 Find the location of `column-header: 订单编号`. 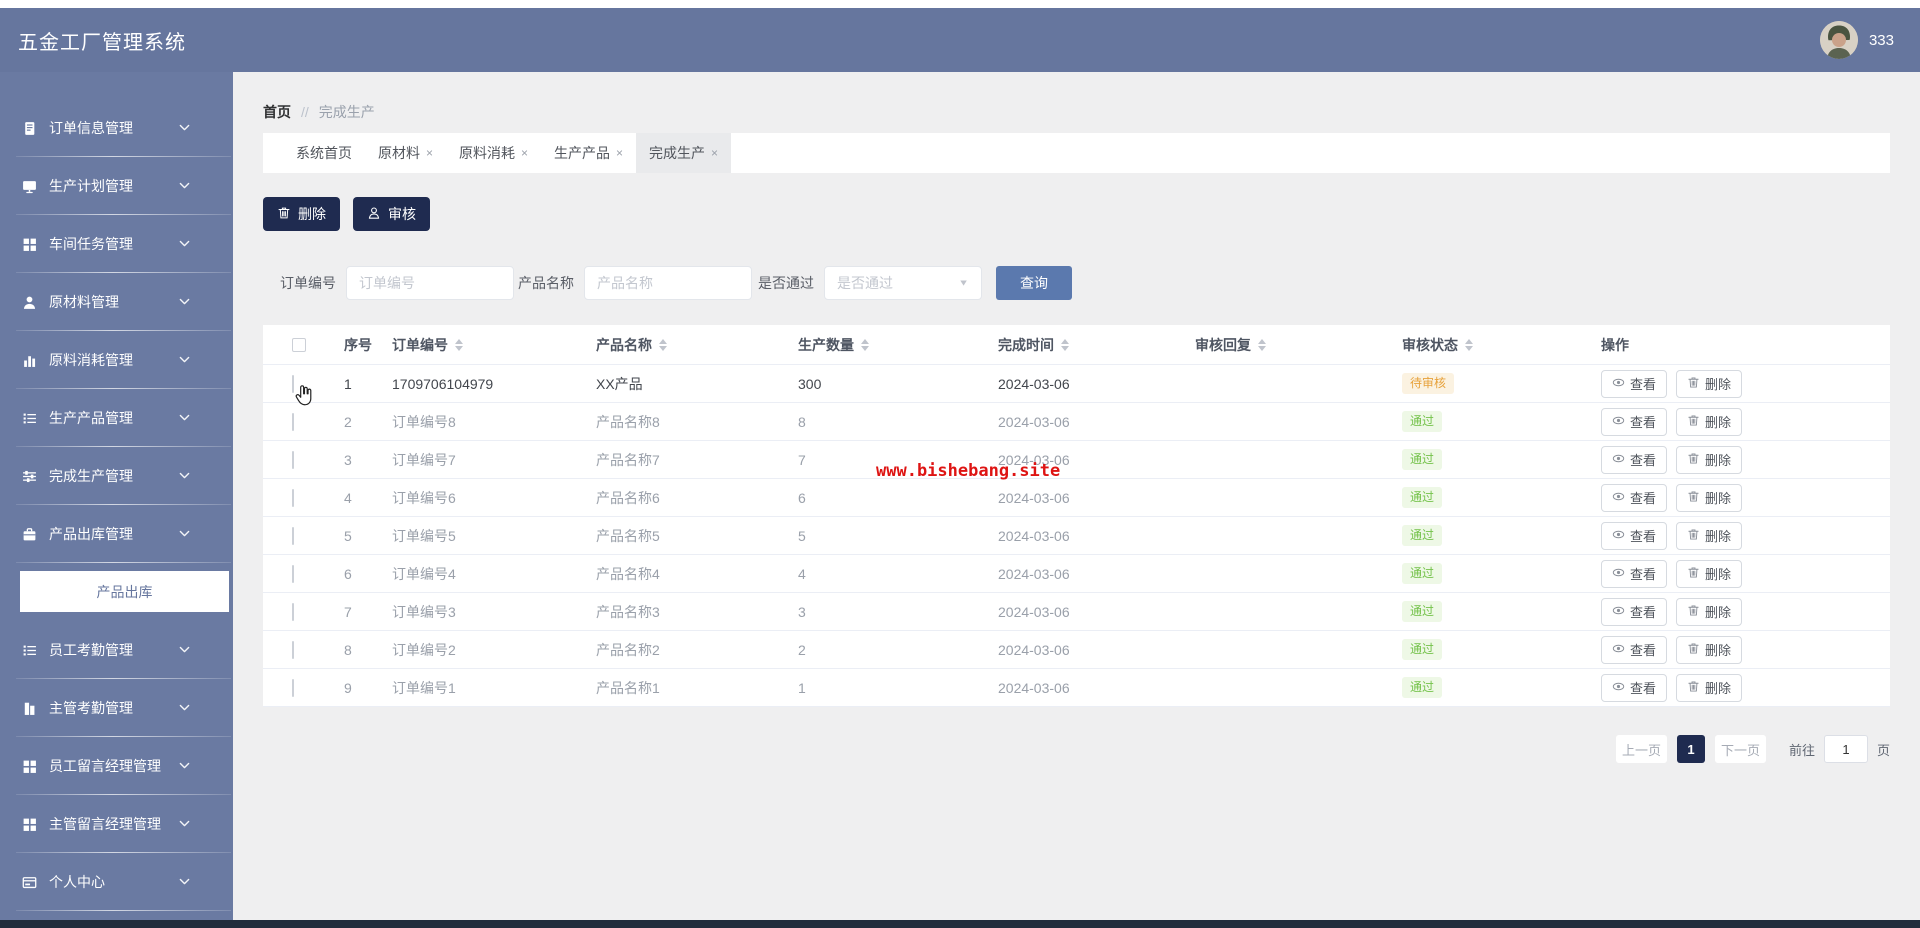

column-header: 订单编号 is located at coordinates (486, 345).